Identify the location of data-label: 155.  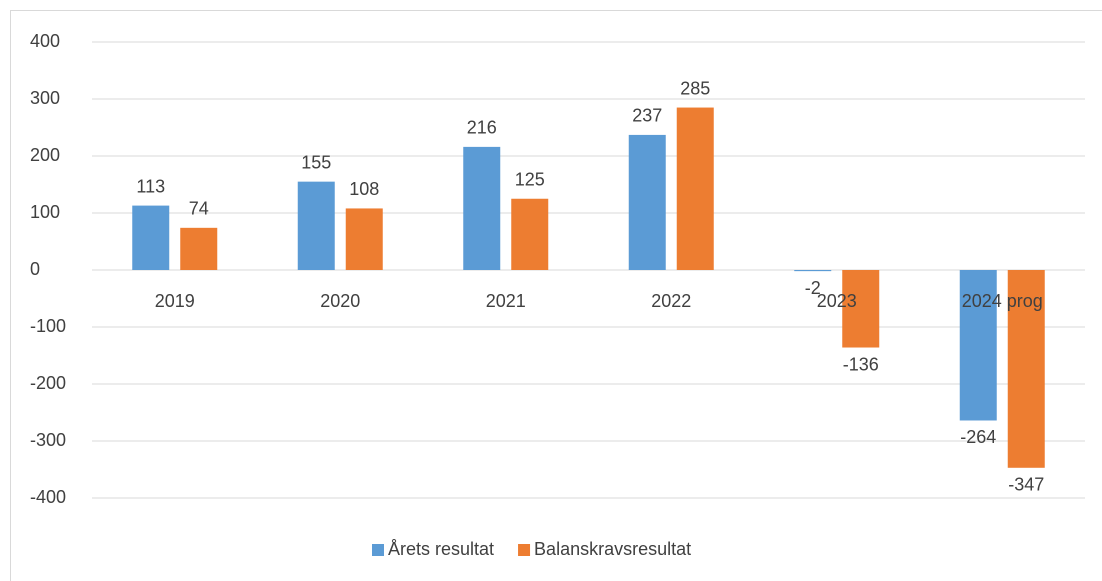
(316, 162).